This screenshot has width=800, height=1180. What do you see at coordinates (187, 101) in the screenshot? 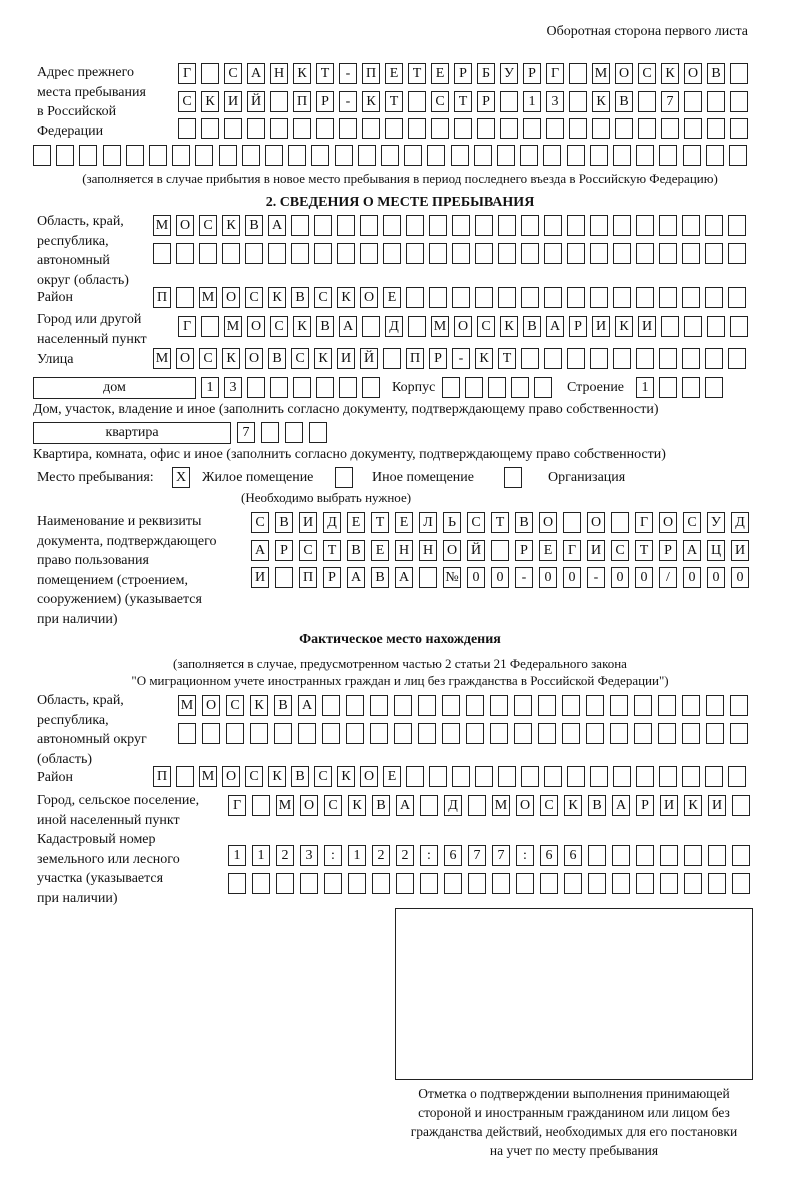
I see `prev-address-row2-cell: С` at bounding box center [187, 101].